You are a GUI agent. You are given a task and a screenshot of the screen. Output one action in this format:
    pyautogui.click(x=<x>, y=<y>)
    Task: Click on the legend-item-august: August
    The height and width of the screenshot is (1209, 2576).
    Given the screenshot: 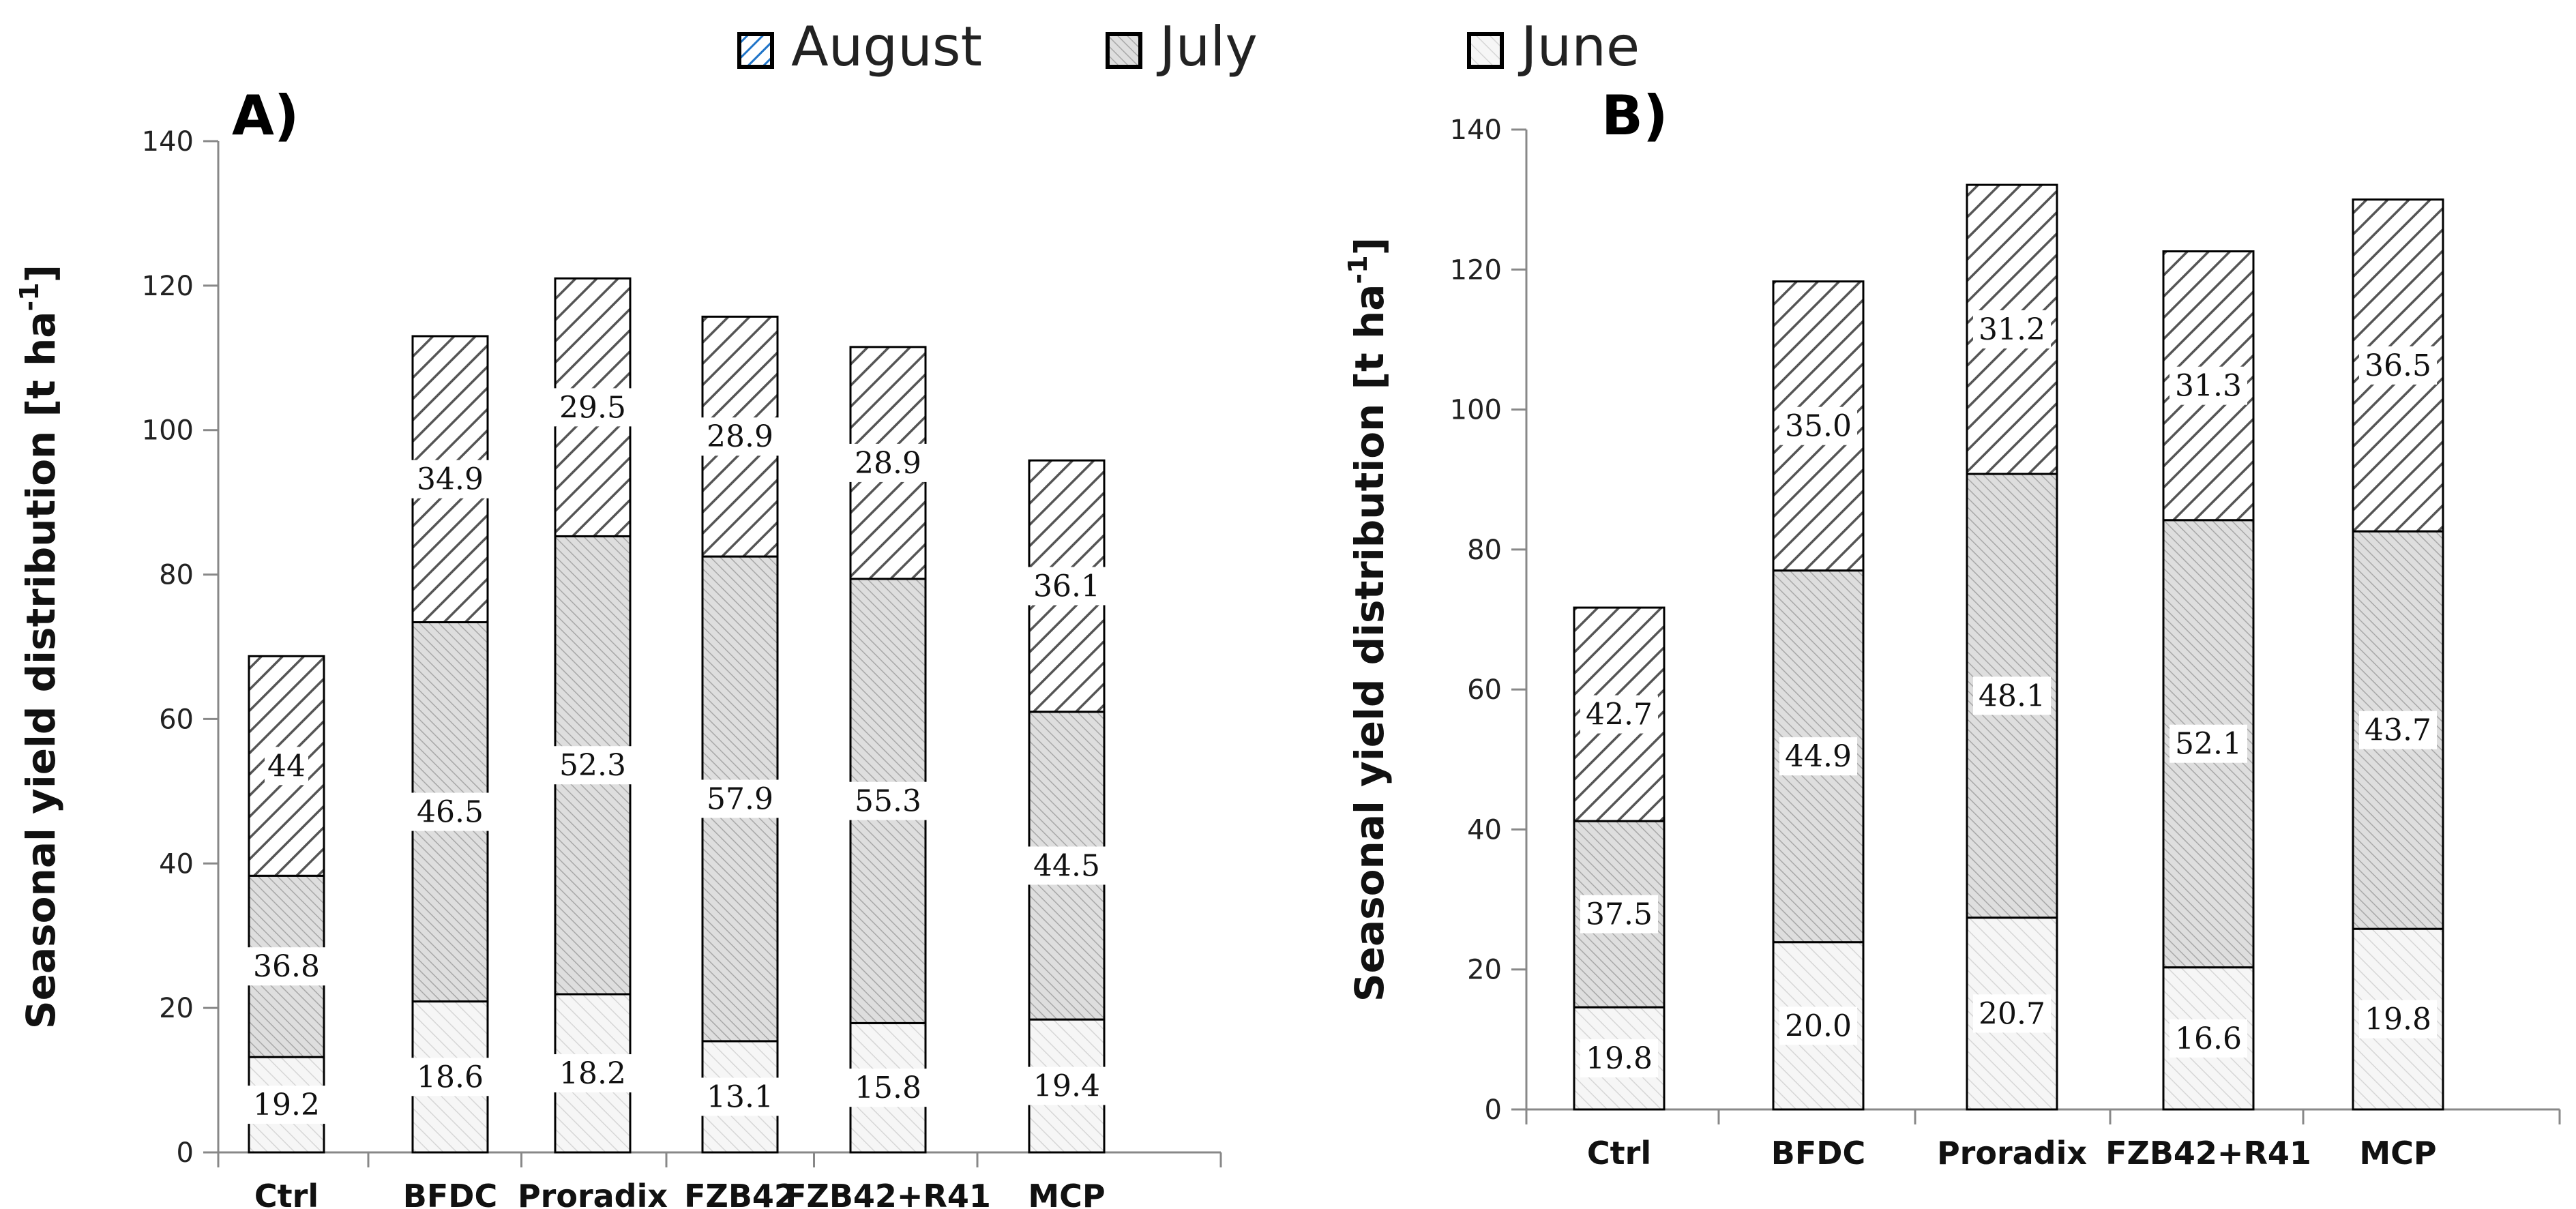 What is the action you would take?
    pyautogui.click(x=859, y=46)
    